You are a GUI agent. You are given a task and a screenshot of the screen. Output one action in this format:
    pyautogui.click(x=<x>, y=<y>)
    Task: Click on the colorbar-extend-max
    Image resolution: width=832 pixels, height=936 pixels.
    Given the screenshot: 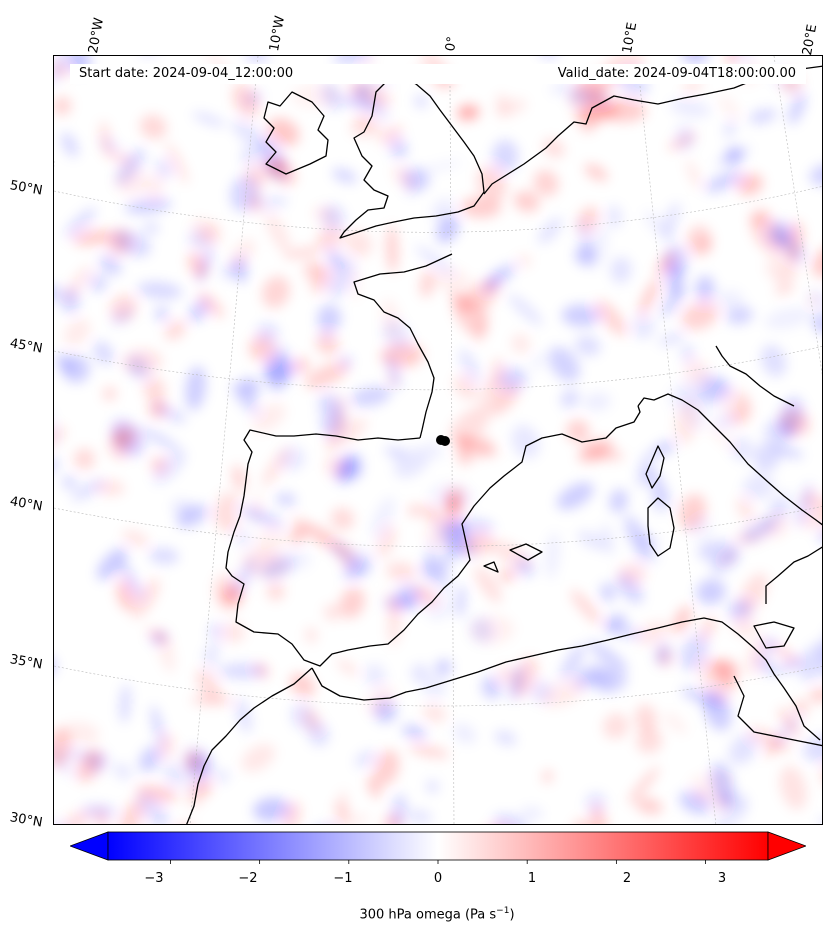 What is the action you would take?
    pyautogui.click(x=786, y=846)
    